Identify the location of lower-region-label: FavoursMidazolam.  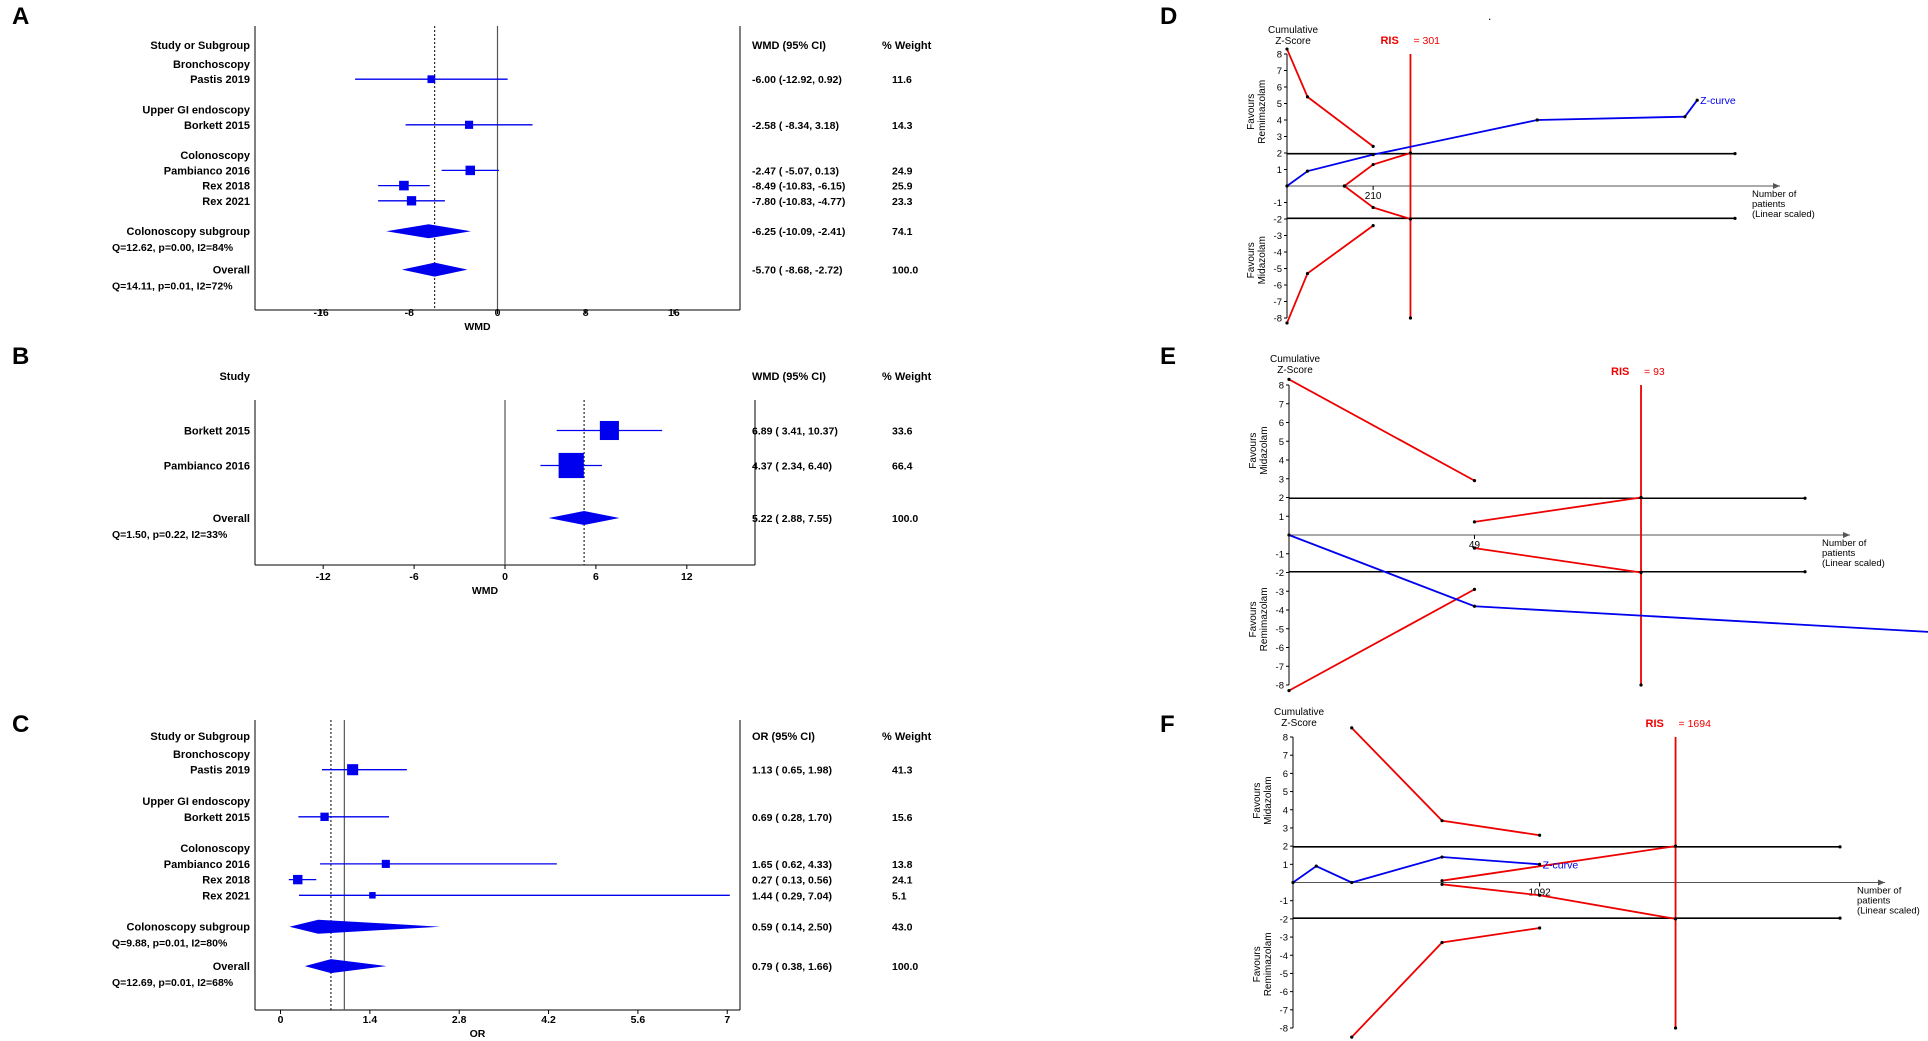
(1257, 260).